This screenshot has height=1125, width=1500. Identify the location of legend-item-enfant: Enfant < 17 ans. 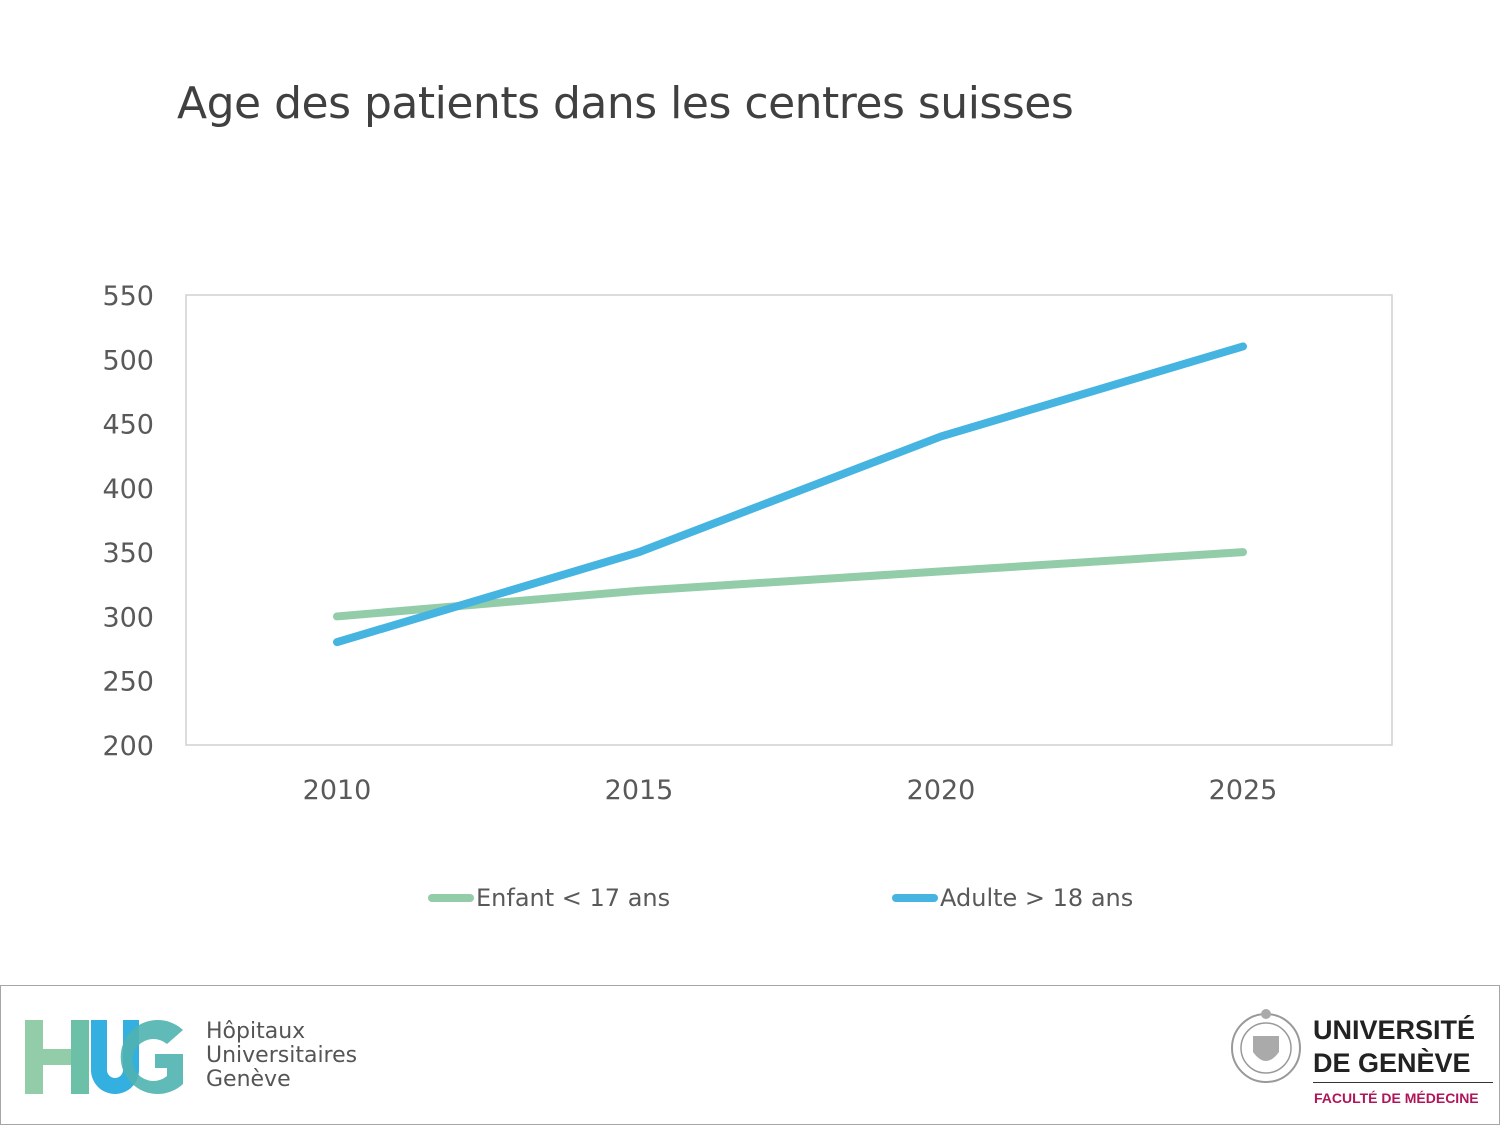
(549, 898).